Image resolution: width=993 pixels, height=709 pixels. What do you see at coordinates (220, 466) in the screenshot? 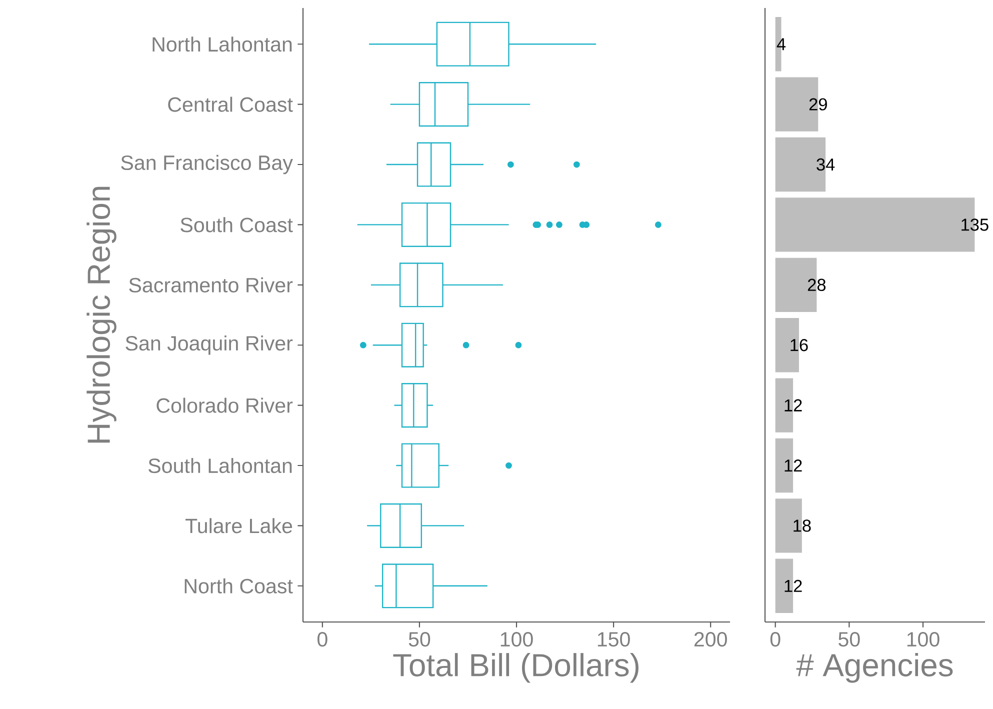
I see `y-tick-label: South Lahontan` at bounding box center [220, 466].